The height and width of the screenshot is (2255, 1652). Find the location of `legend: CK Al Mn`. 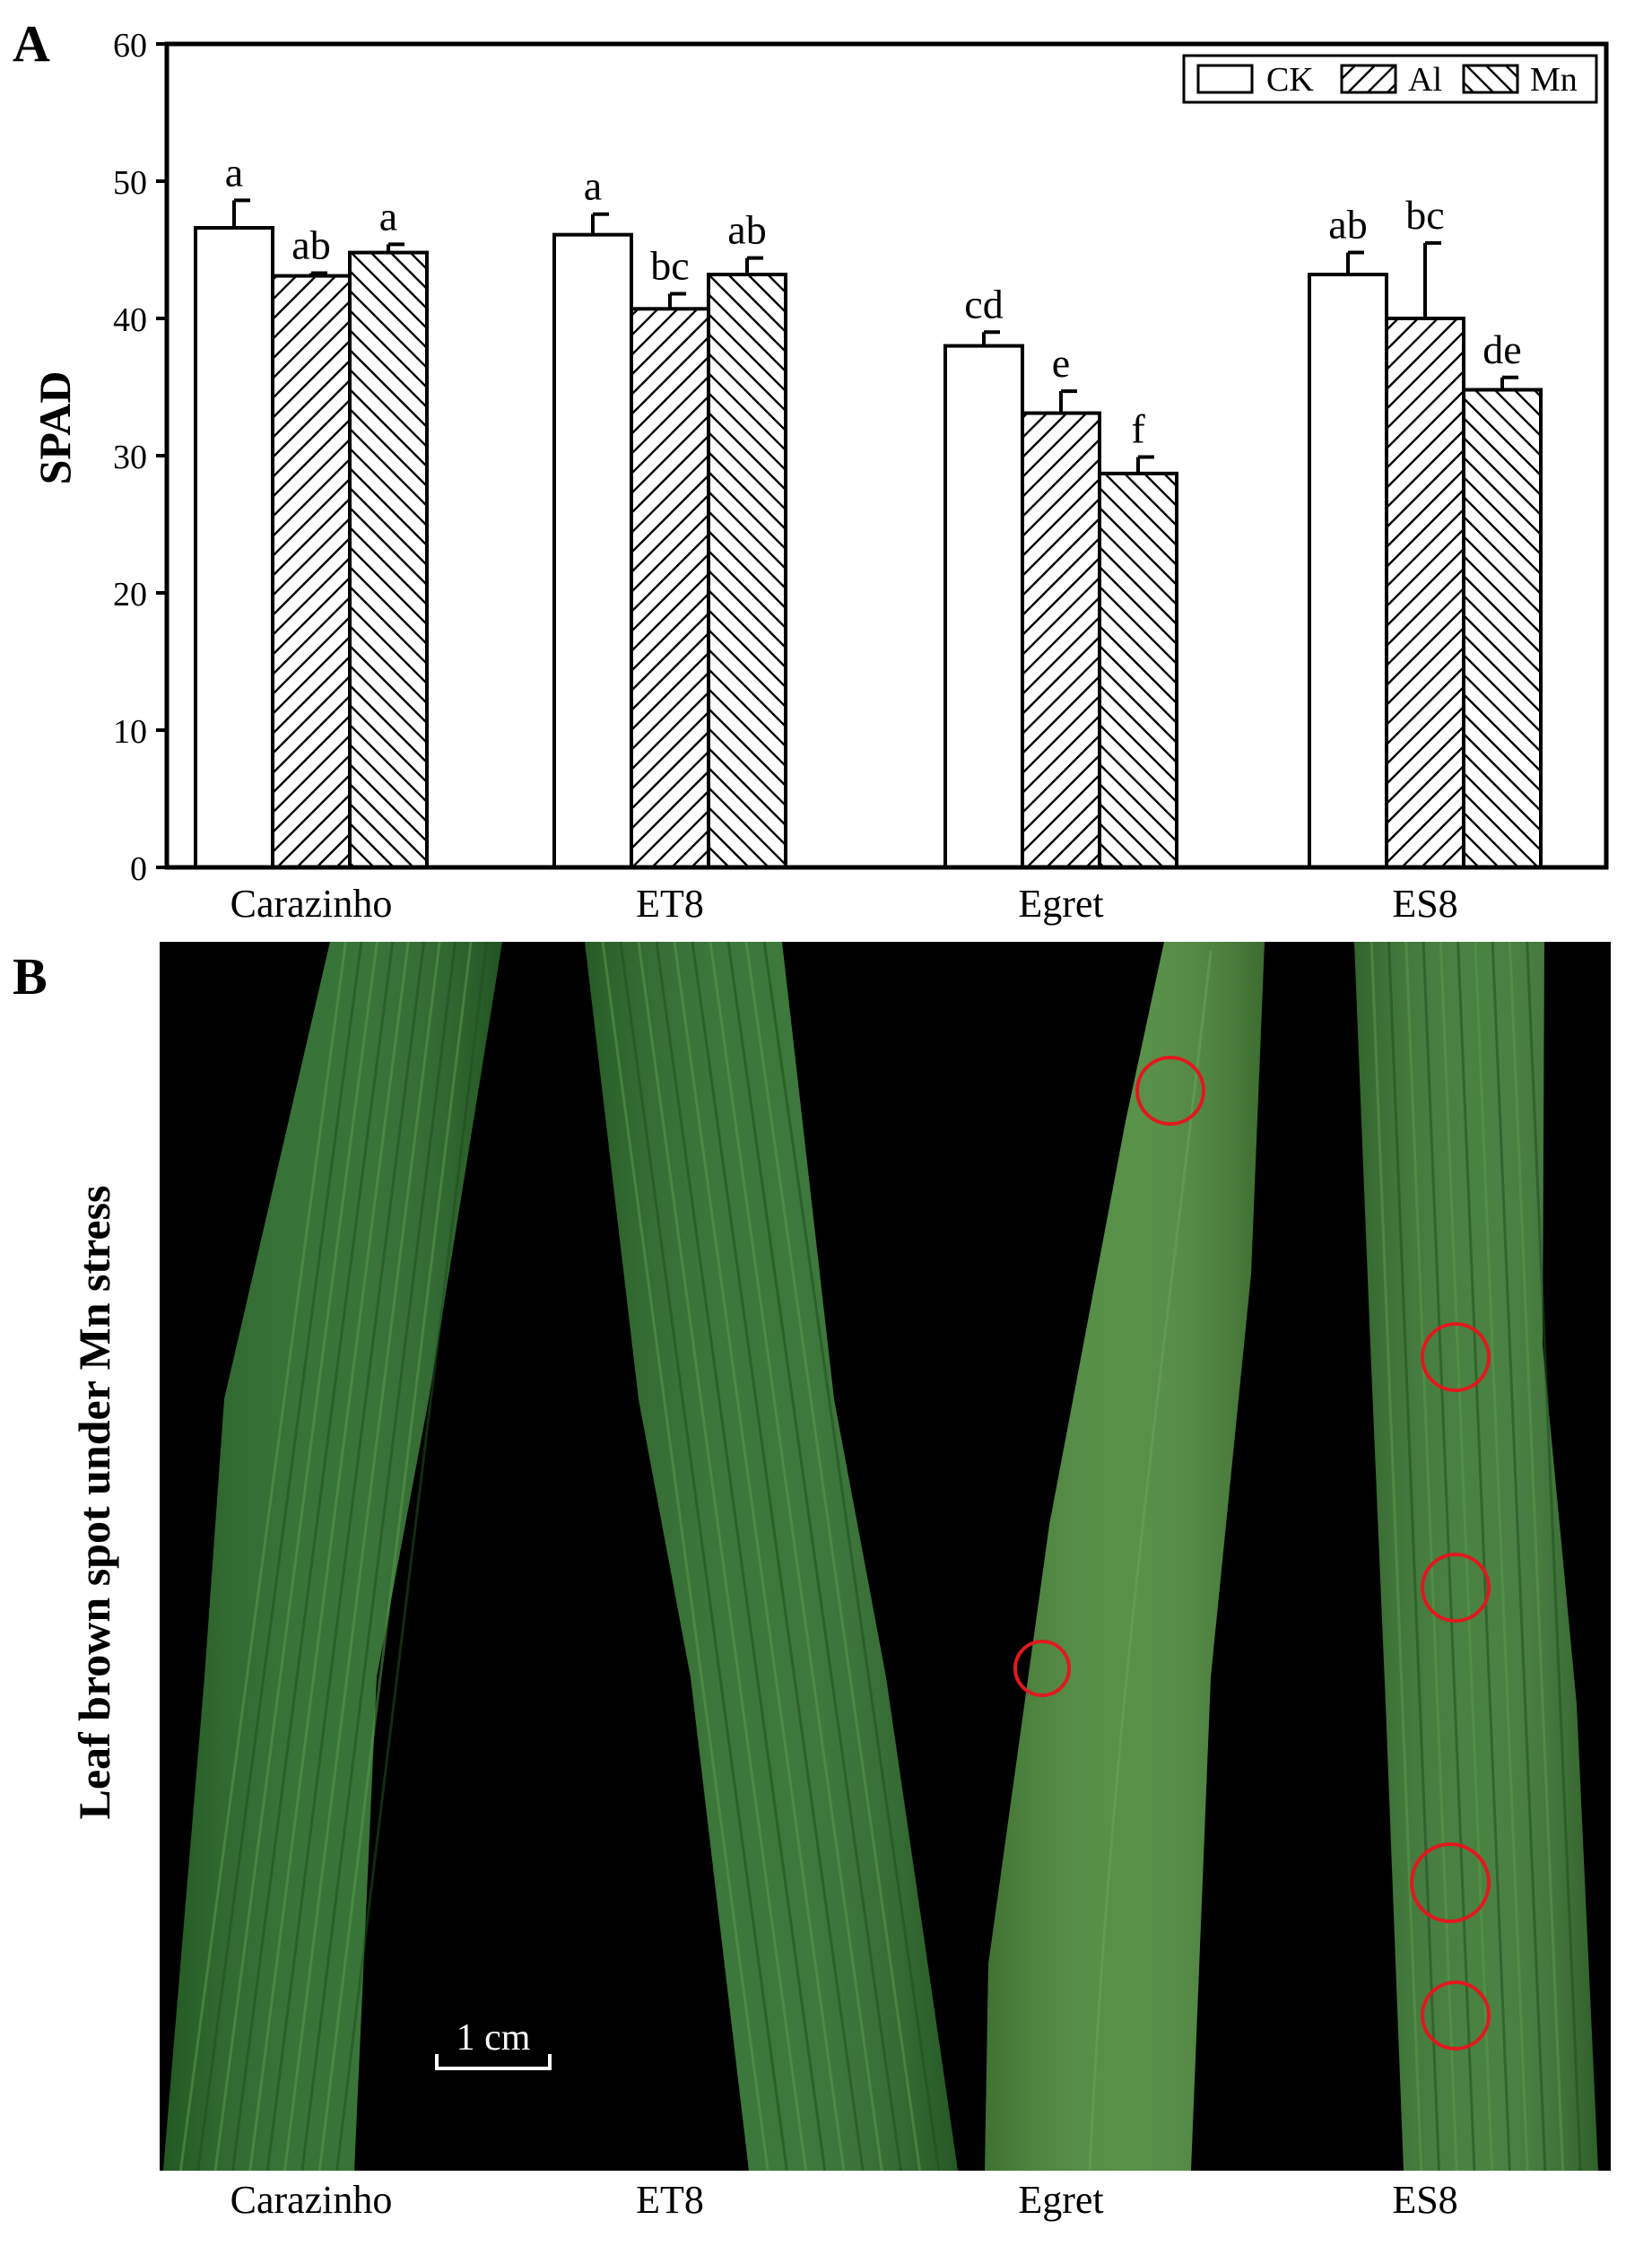

legend: CK Al Mn is located at coordinates (1390, 79).